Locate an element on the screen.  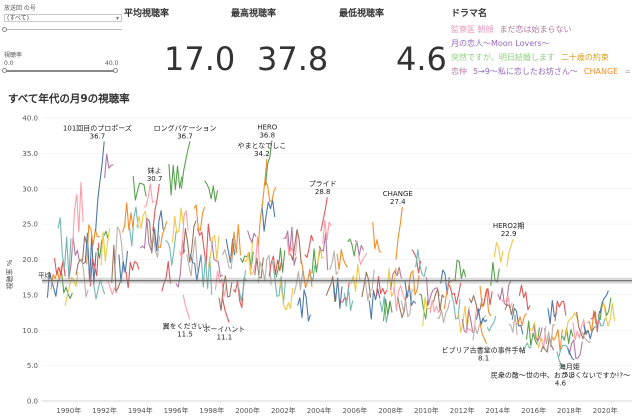
drama-legend-row: 月の恋人〜Moon Lovers〜 is located at coordinates (503, 43).